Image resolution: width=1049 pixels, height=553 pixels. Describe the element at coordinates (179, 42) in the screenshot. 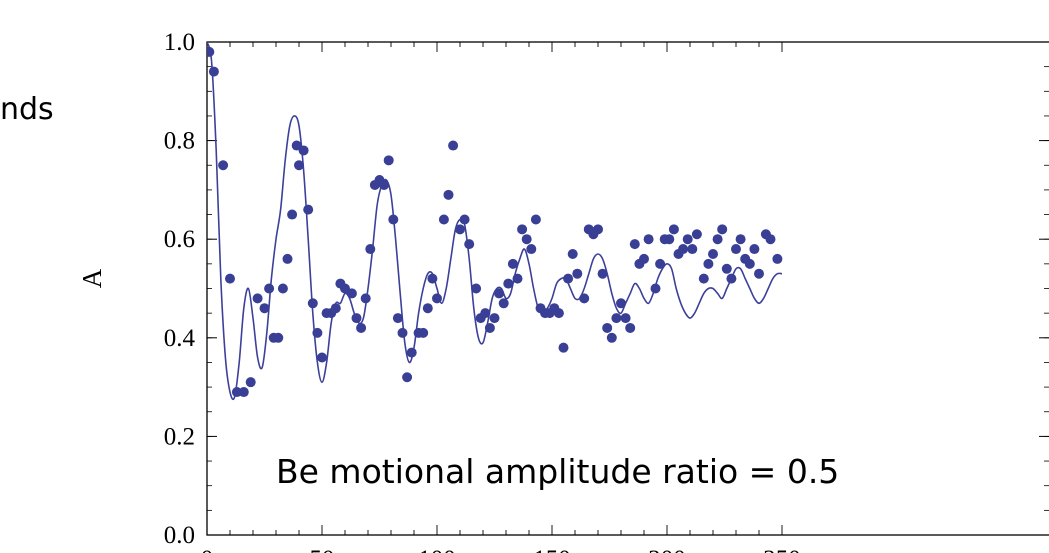

I see `y-tick-label: 1.0` at that location.